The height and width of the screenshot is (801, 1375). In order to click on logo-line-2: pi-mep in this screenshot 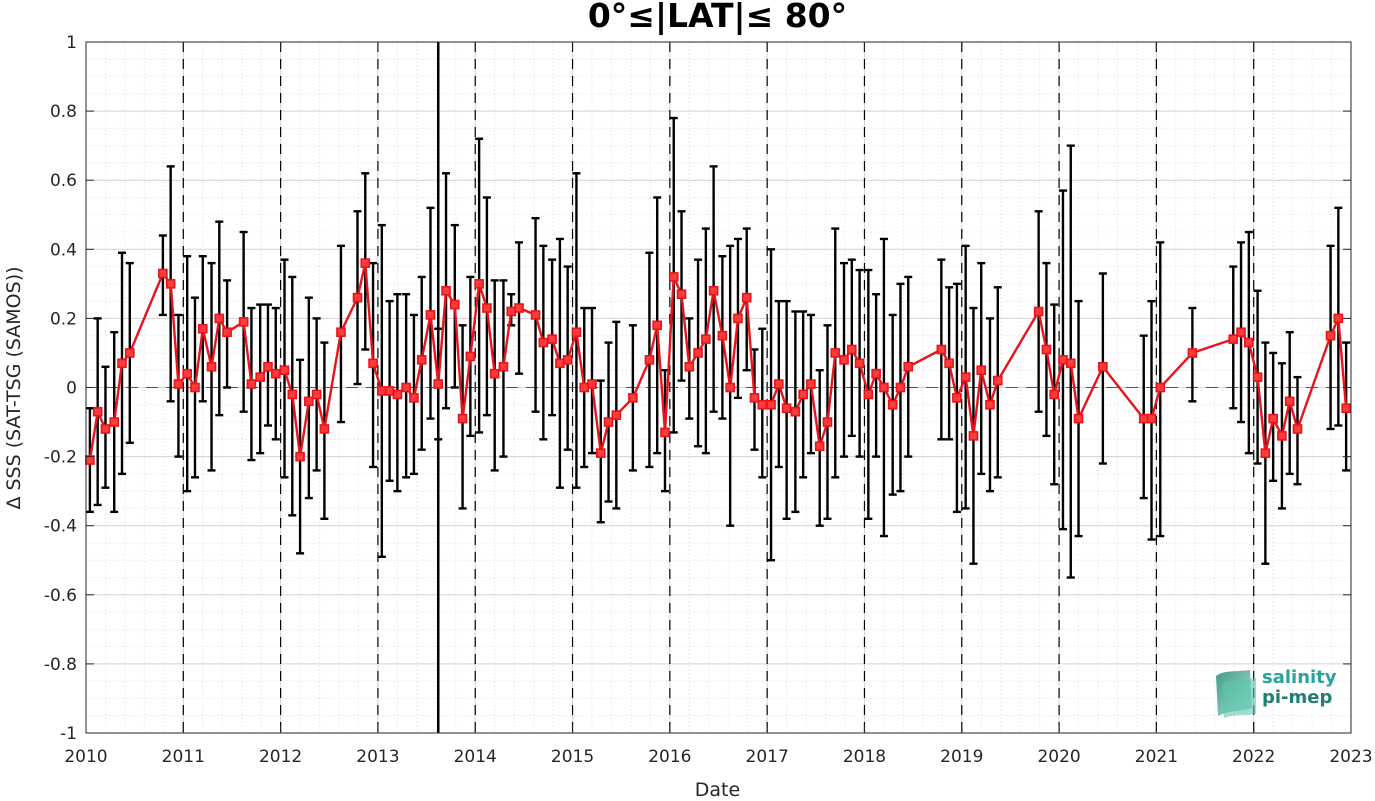, I will do `click(1297, 697)`.